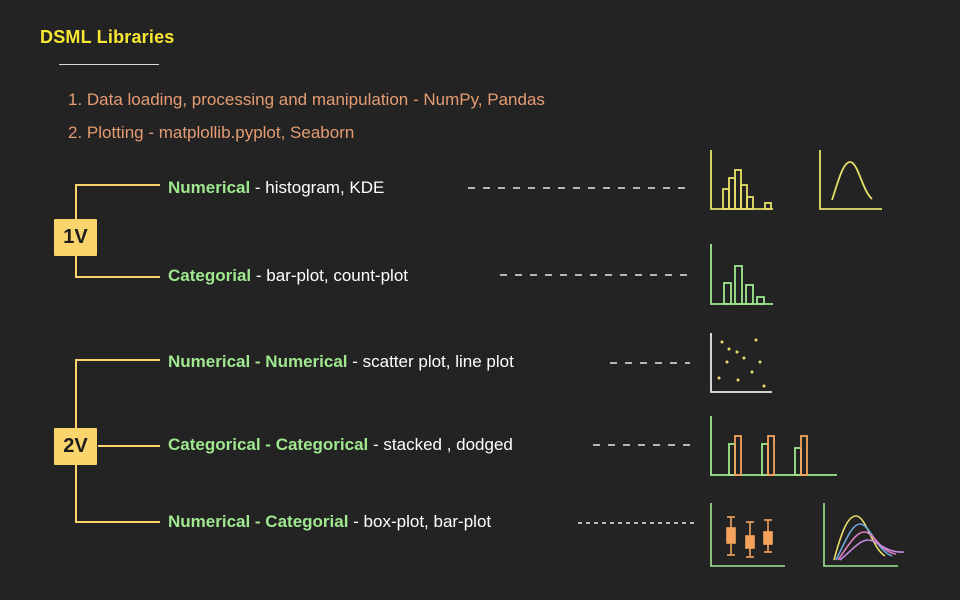 This screenshot has width=960, height=600. What do you see at coordinates (741, 274) in the screenshot?
I see `bar-plot-icon` at bounding box center [741, 274].